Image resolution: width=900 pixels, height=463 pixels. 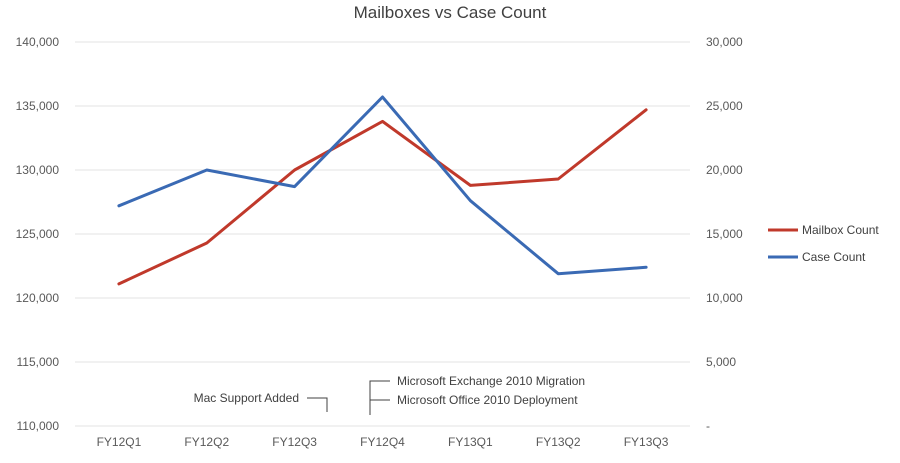 I want to click on left-tick-label: 125,000, so click(x=38, y=234).